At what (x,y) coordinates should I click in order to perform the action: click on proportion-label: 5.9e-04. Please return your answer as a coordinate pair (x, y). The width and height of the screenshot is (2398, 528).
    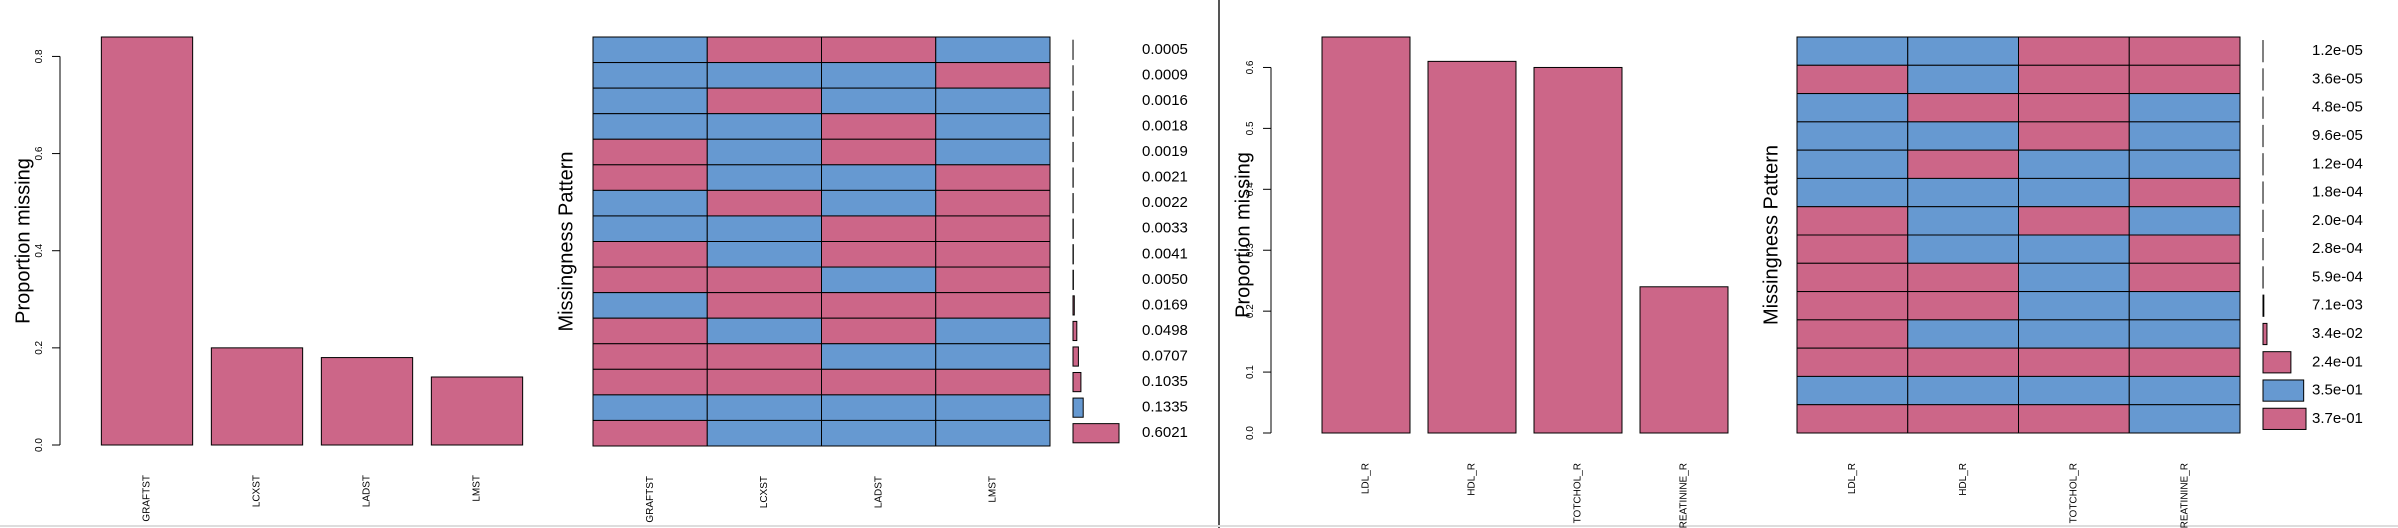
    Looking at the image, I should click on (2337, 276).